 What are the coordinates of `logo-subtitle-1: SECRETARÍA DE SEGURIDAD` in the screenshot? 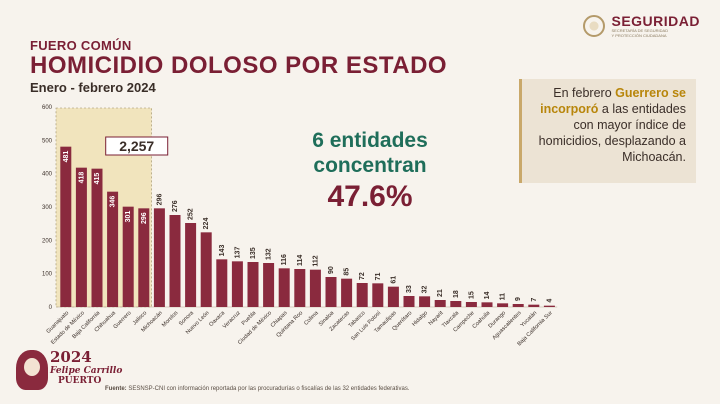 It's located at (640, 30).